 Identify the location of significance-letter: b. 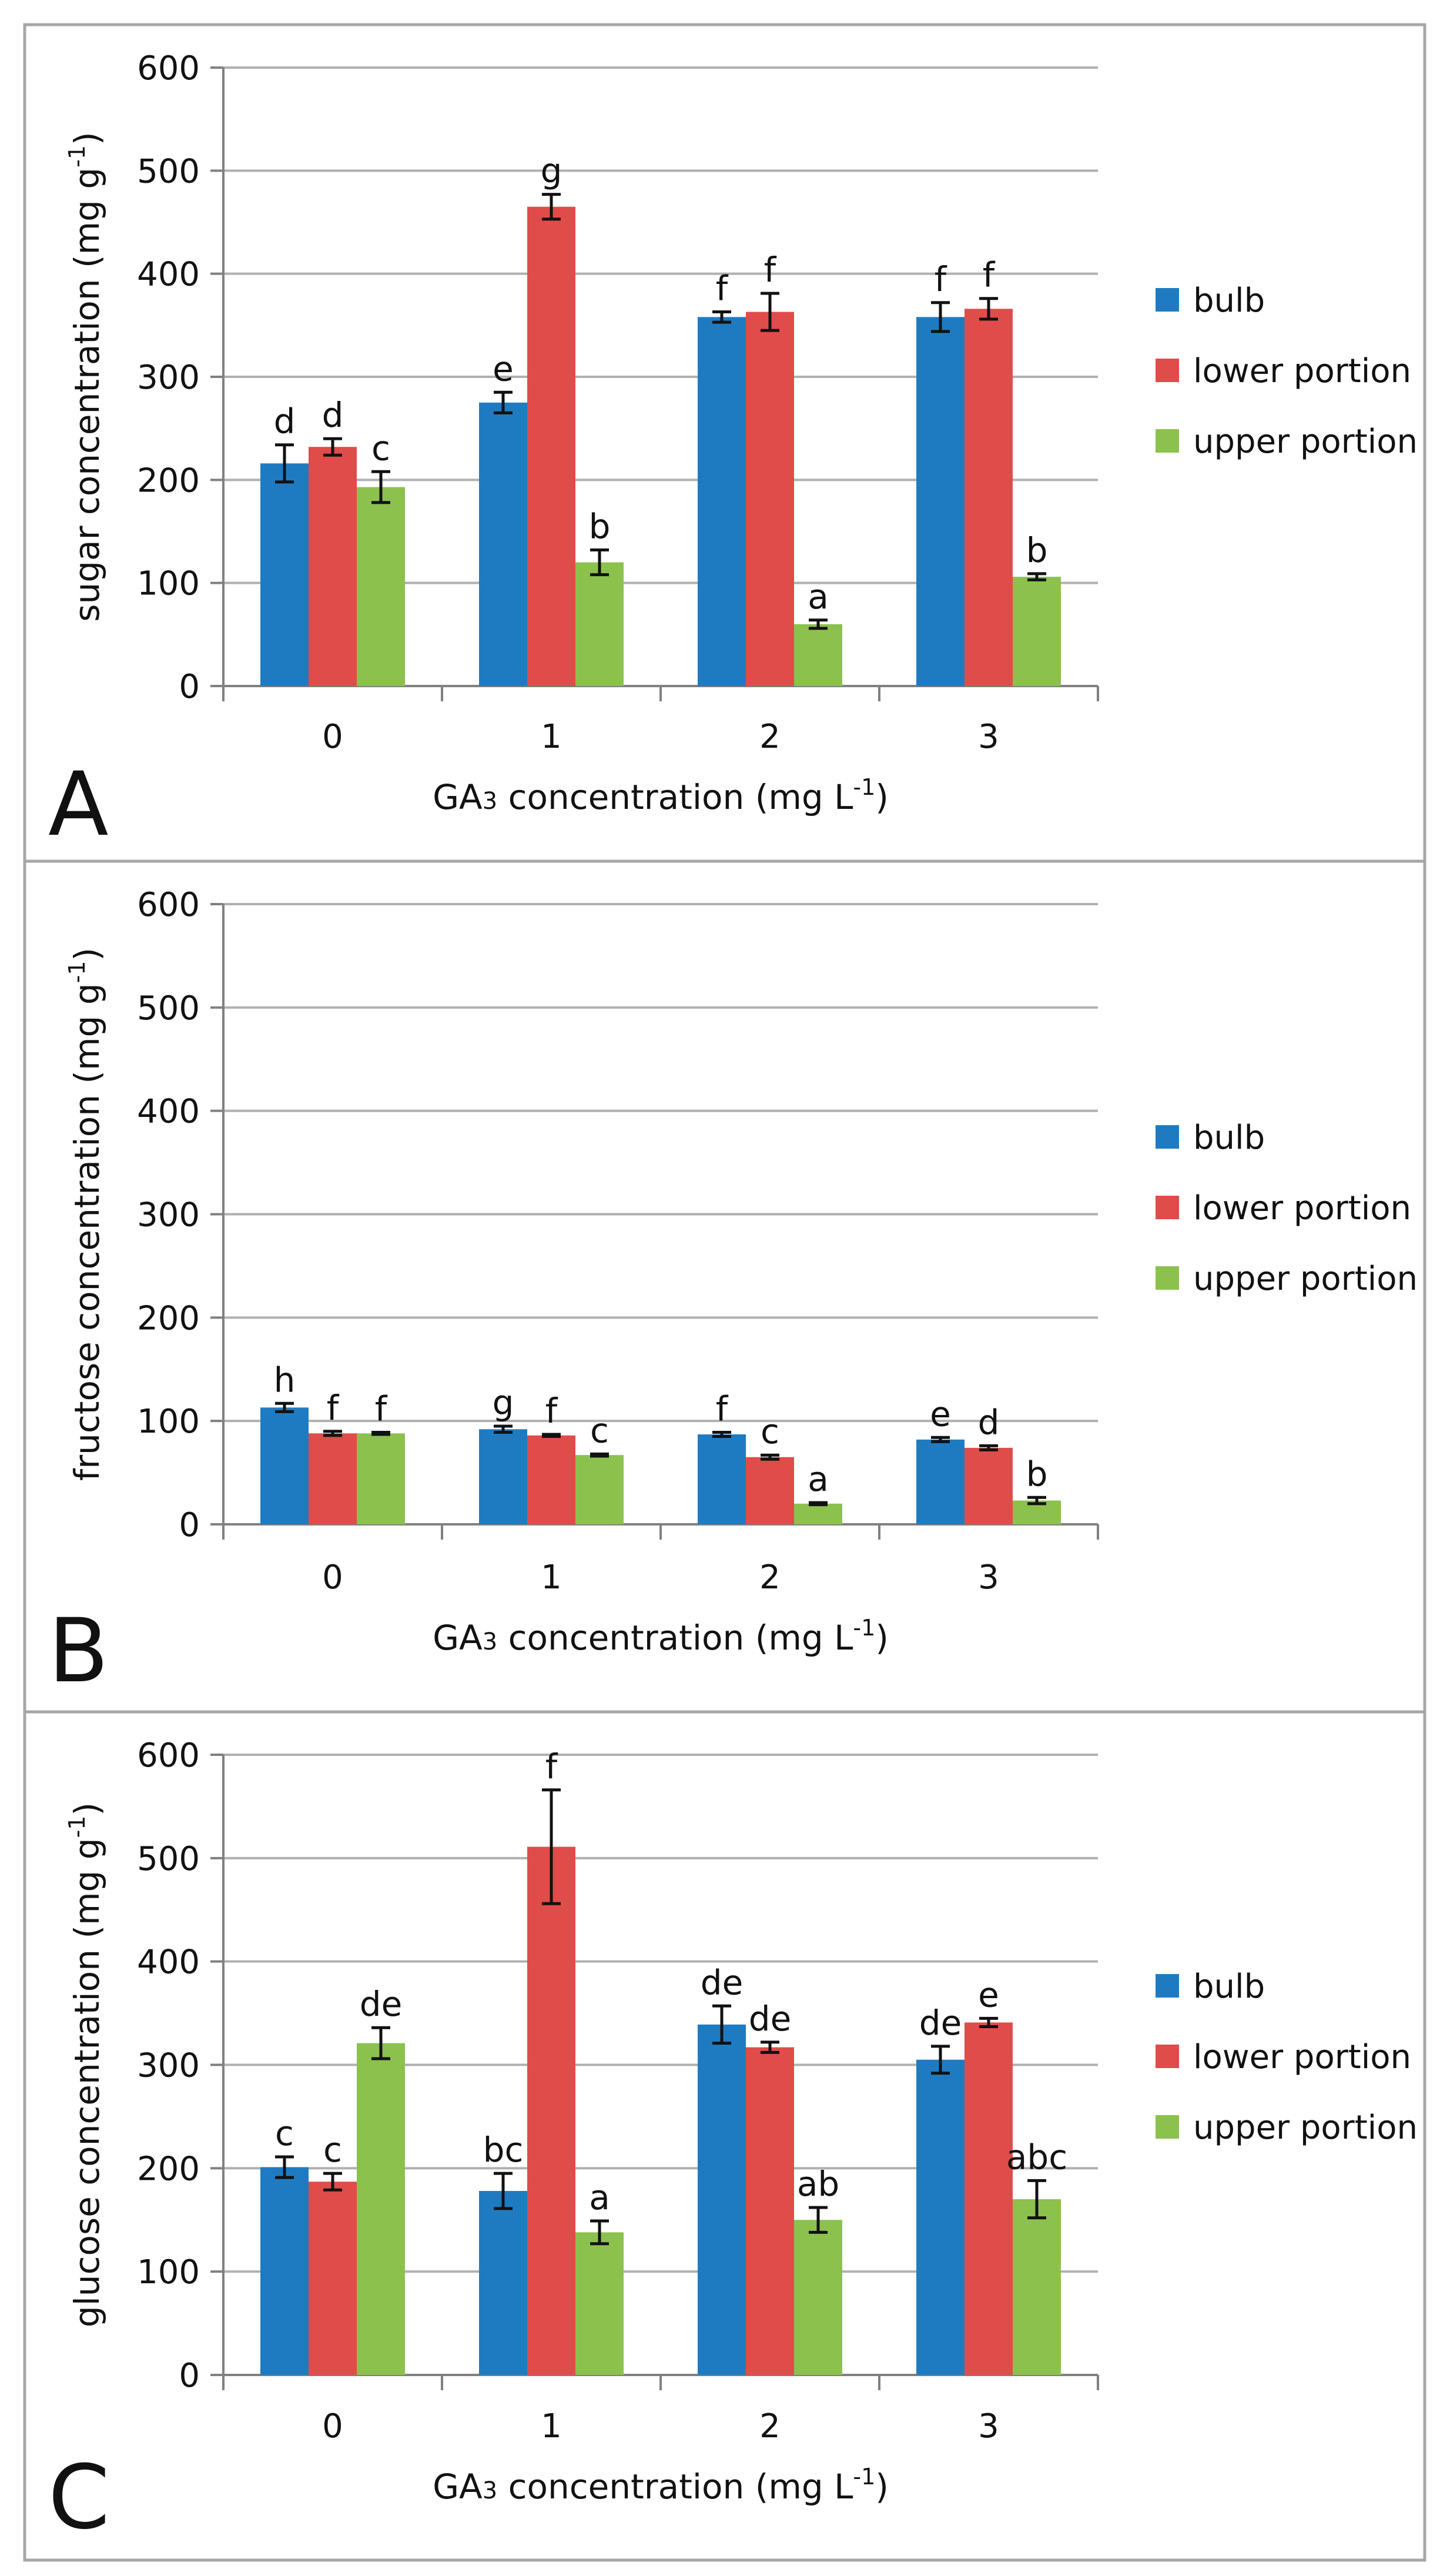
(1037, 550).